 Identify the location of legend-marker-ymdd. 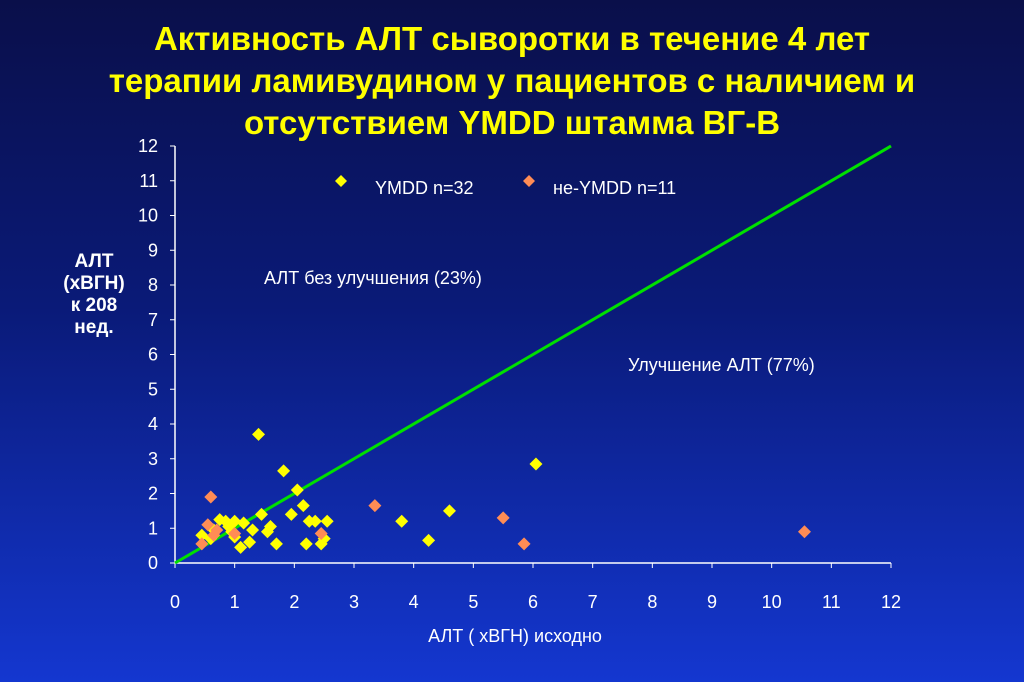
(341, 181).